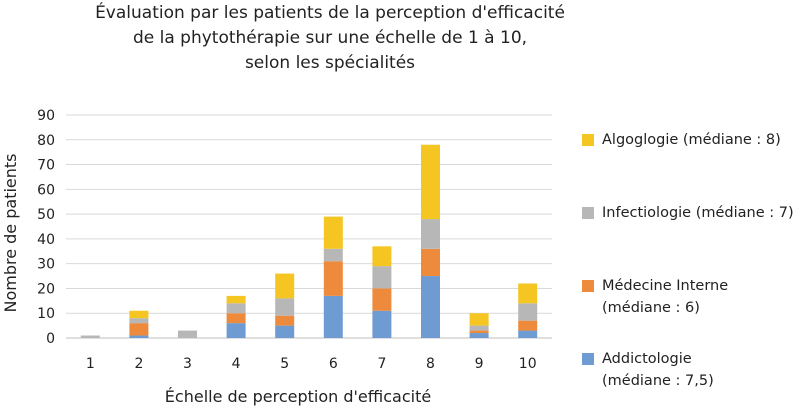 Image resolution: width=800 pixels, height=408 pixels. Describe the element at coordinates (46, 227) in the screenshot. I see `y-axis-ticks: 0 10 20 30 40 50 60 70 80 90` at that location.